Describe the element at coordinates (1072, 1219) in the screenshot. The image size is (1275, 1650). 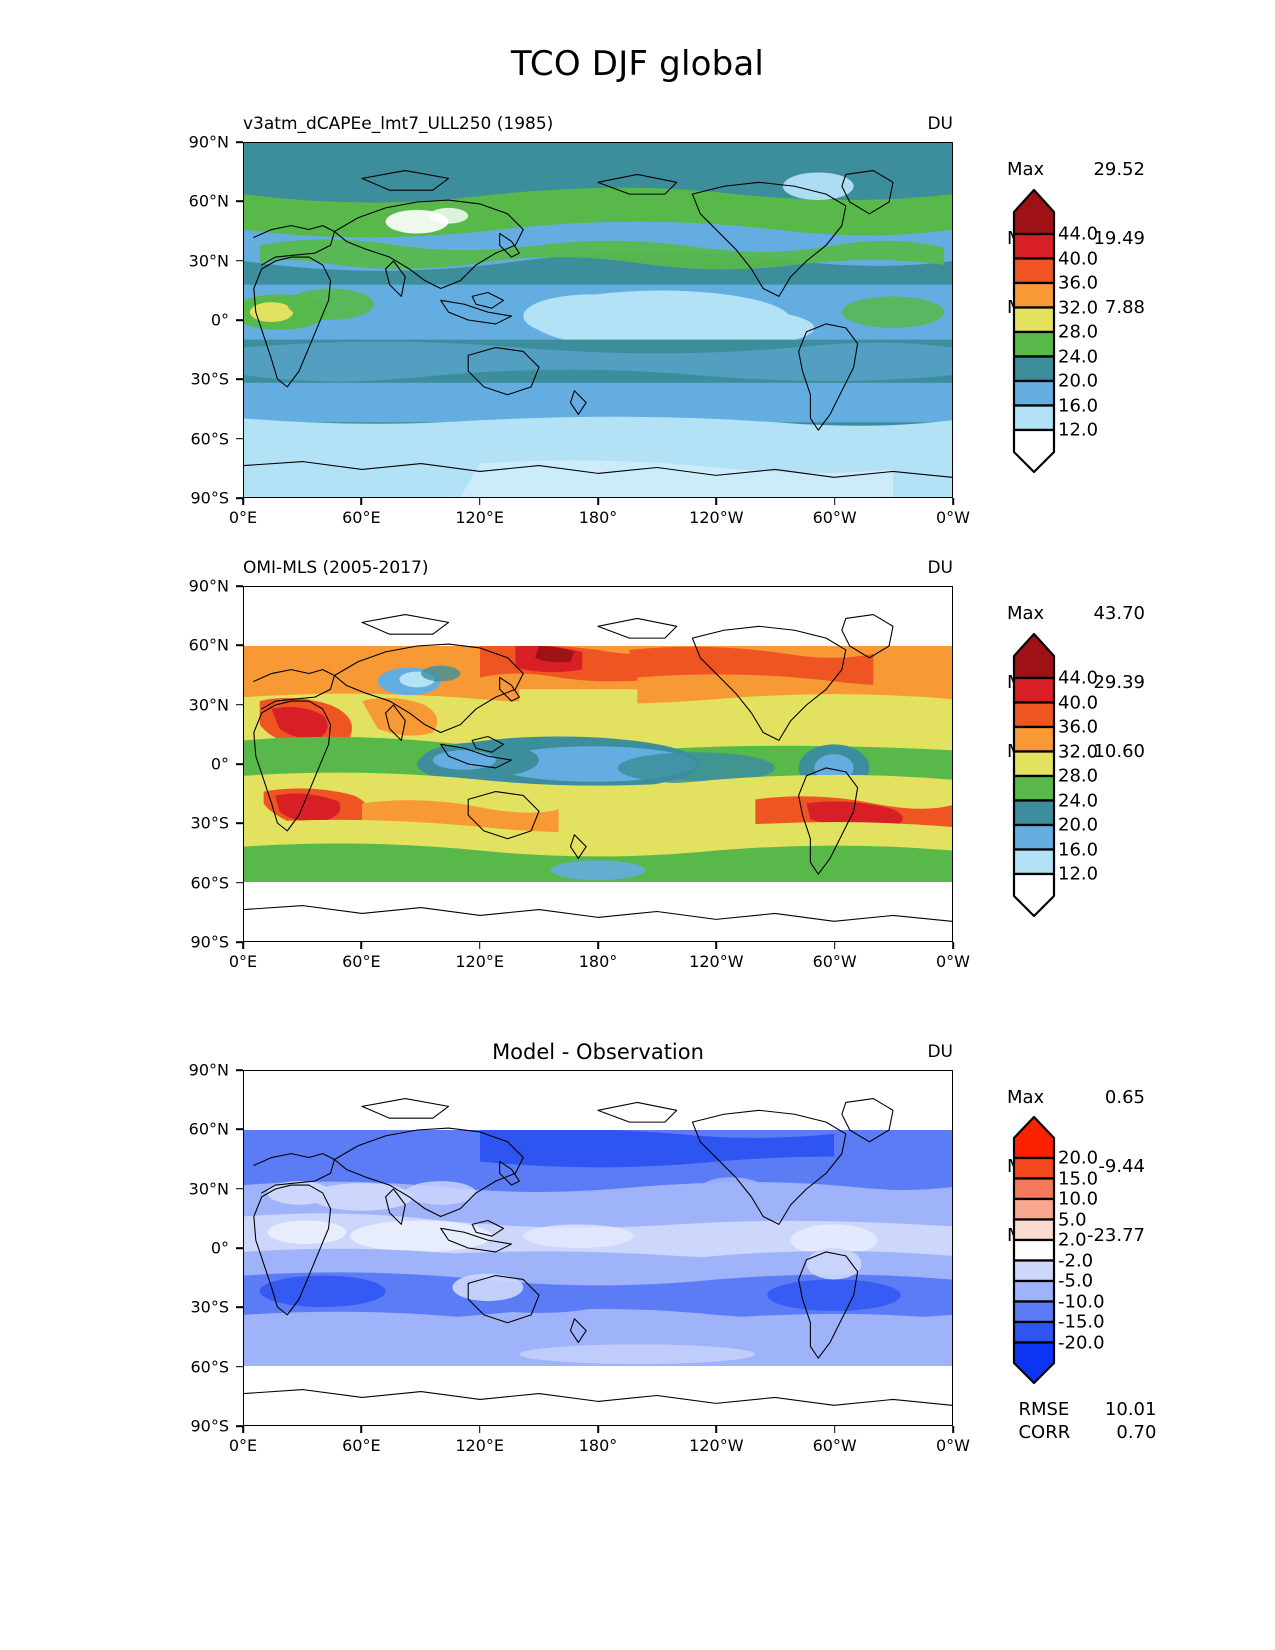
I see `cbar-label: 5.0` at that location.